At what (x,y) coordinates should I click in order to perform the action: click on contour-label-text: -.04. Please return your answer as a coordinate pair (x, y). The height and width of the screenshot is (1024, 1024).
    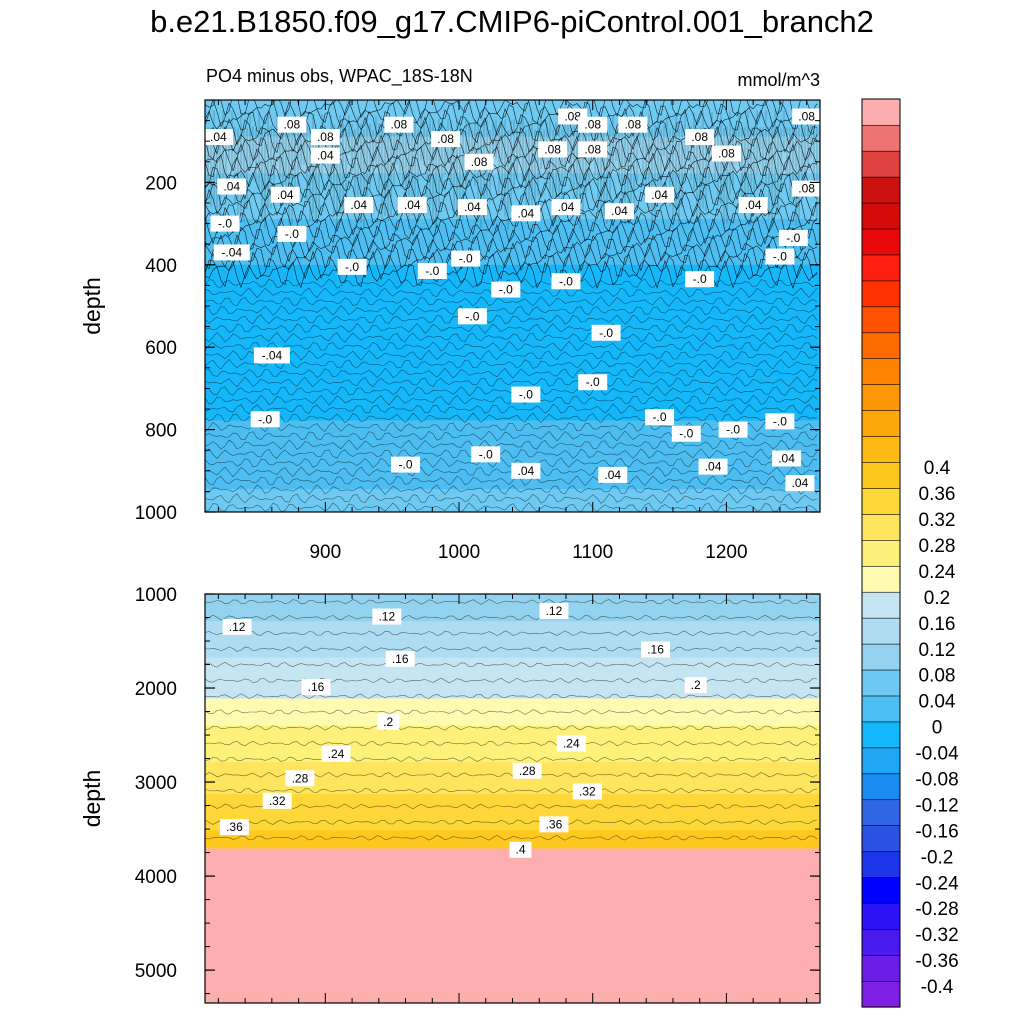
    Looking at the image, I should click on (231, 252).